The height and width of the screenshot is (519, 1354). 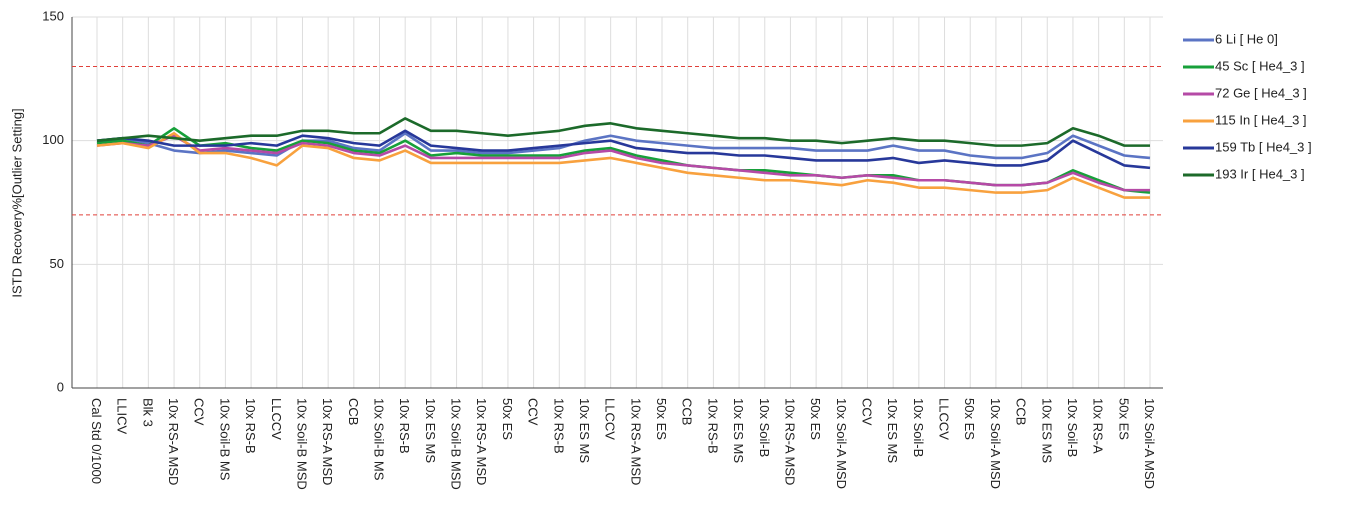 I want to click on legend-label: 193 Ir [ He4_3 ], so click(x=1260, y=173).